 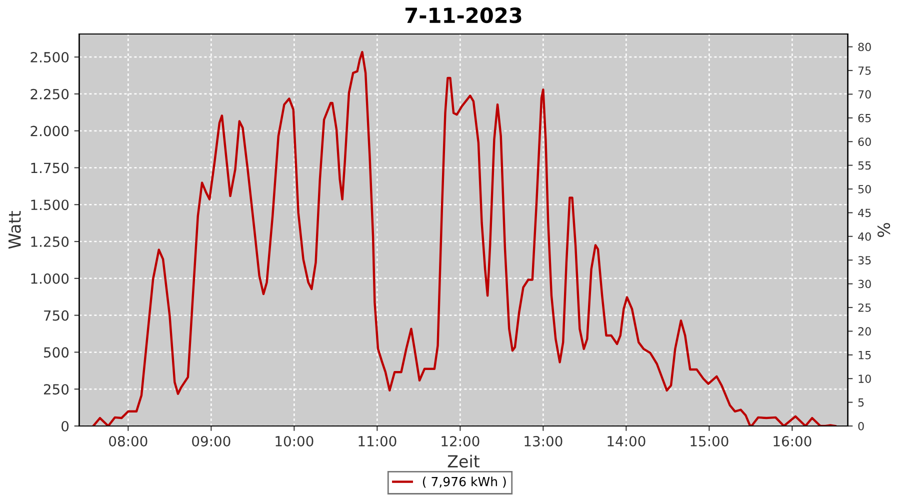 I want to click on y2-tick-label: 35, so click(x=864, y=260).